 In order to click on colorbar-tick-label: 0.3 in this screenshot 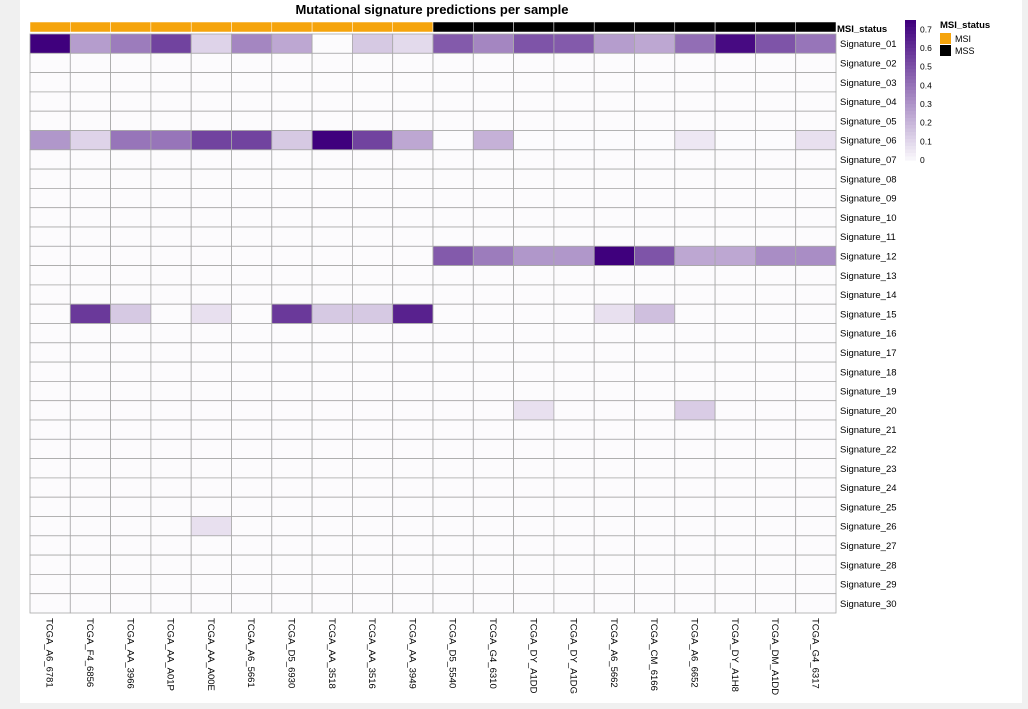, I will do `click(926, 104)`.